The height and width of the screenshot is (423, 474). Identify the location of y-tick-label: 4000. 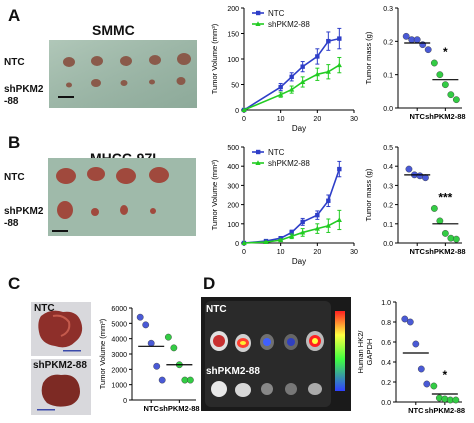
(119, 340).